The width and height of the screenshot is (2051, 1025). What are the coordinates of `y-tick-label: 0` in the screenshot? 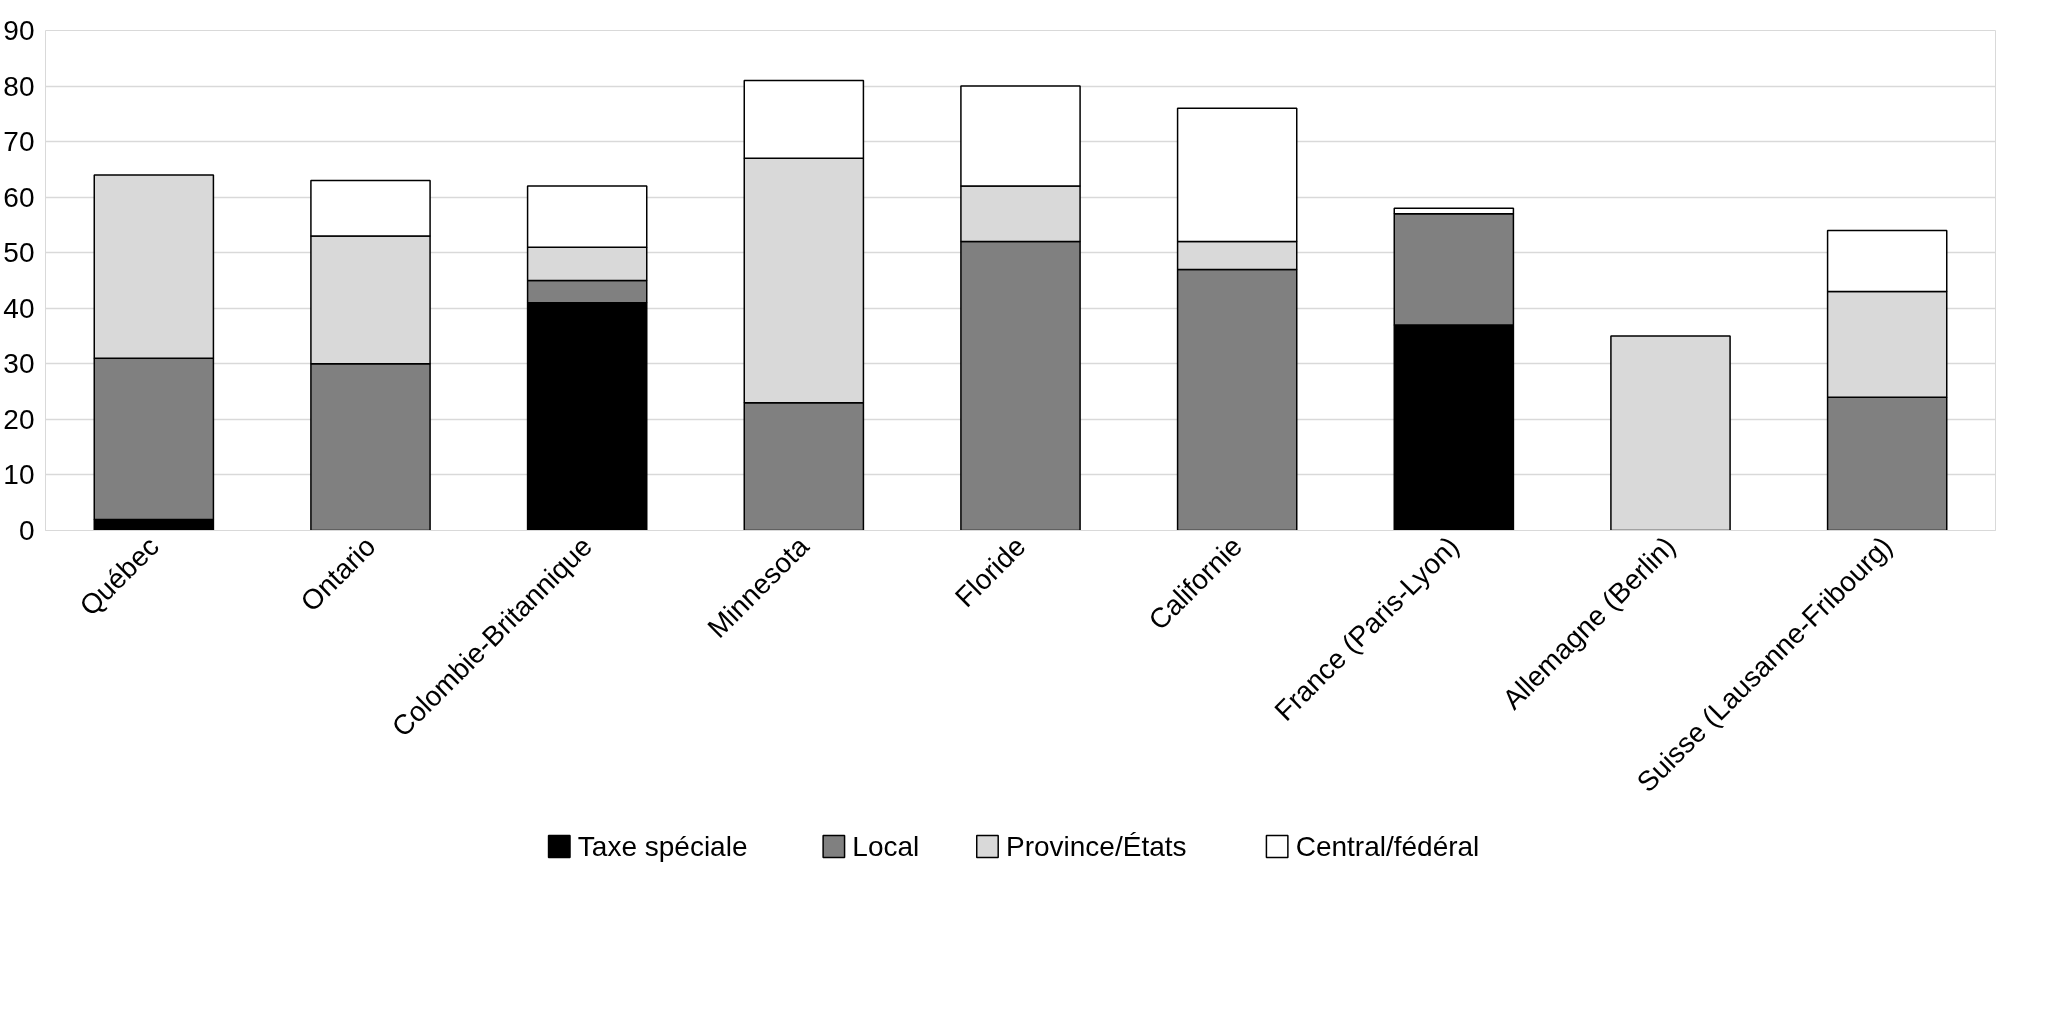 It's located at (26, 530).